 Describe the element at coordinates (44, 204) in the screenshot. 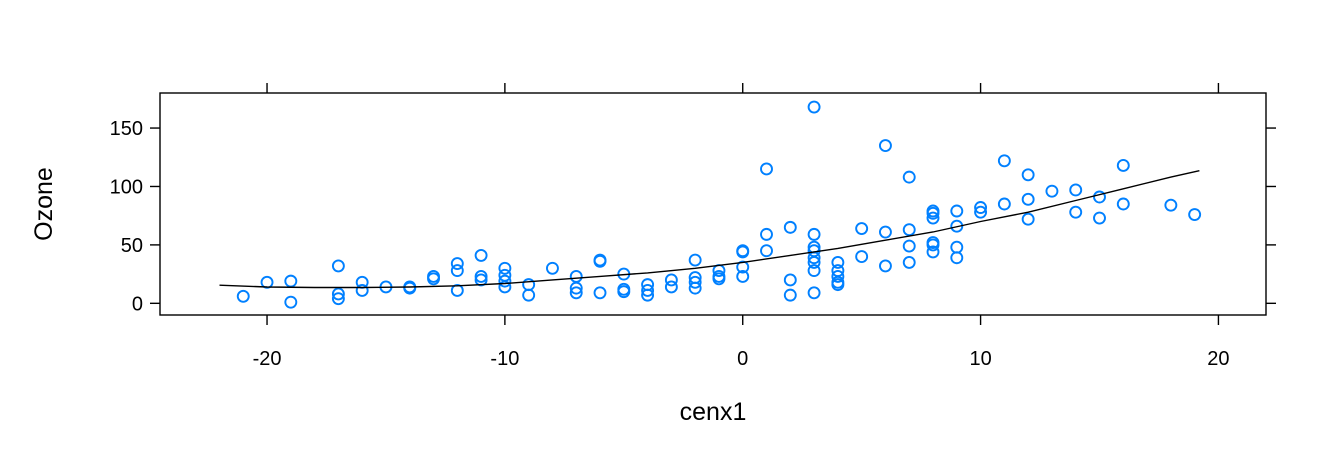

I see `y-axis-title: Ozone` at that location.